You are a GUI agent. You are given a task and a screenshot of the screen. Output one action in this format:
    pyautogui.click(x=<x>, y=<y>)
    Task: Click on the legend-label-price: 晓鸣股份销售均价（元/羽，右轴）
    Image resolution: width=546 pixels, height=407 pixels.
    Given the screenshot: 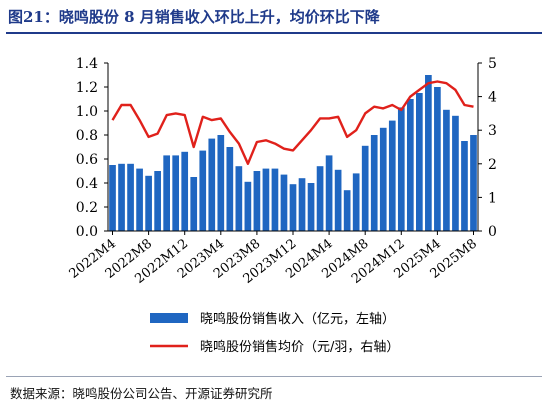 What is the action you would take?
    pyautogui.click(x=299, y=347)
    